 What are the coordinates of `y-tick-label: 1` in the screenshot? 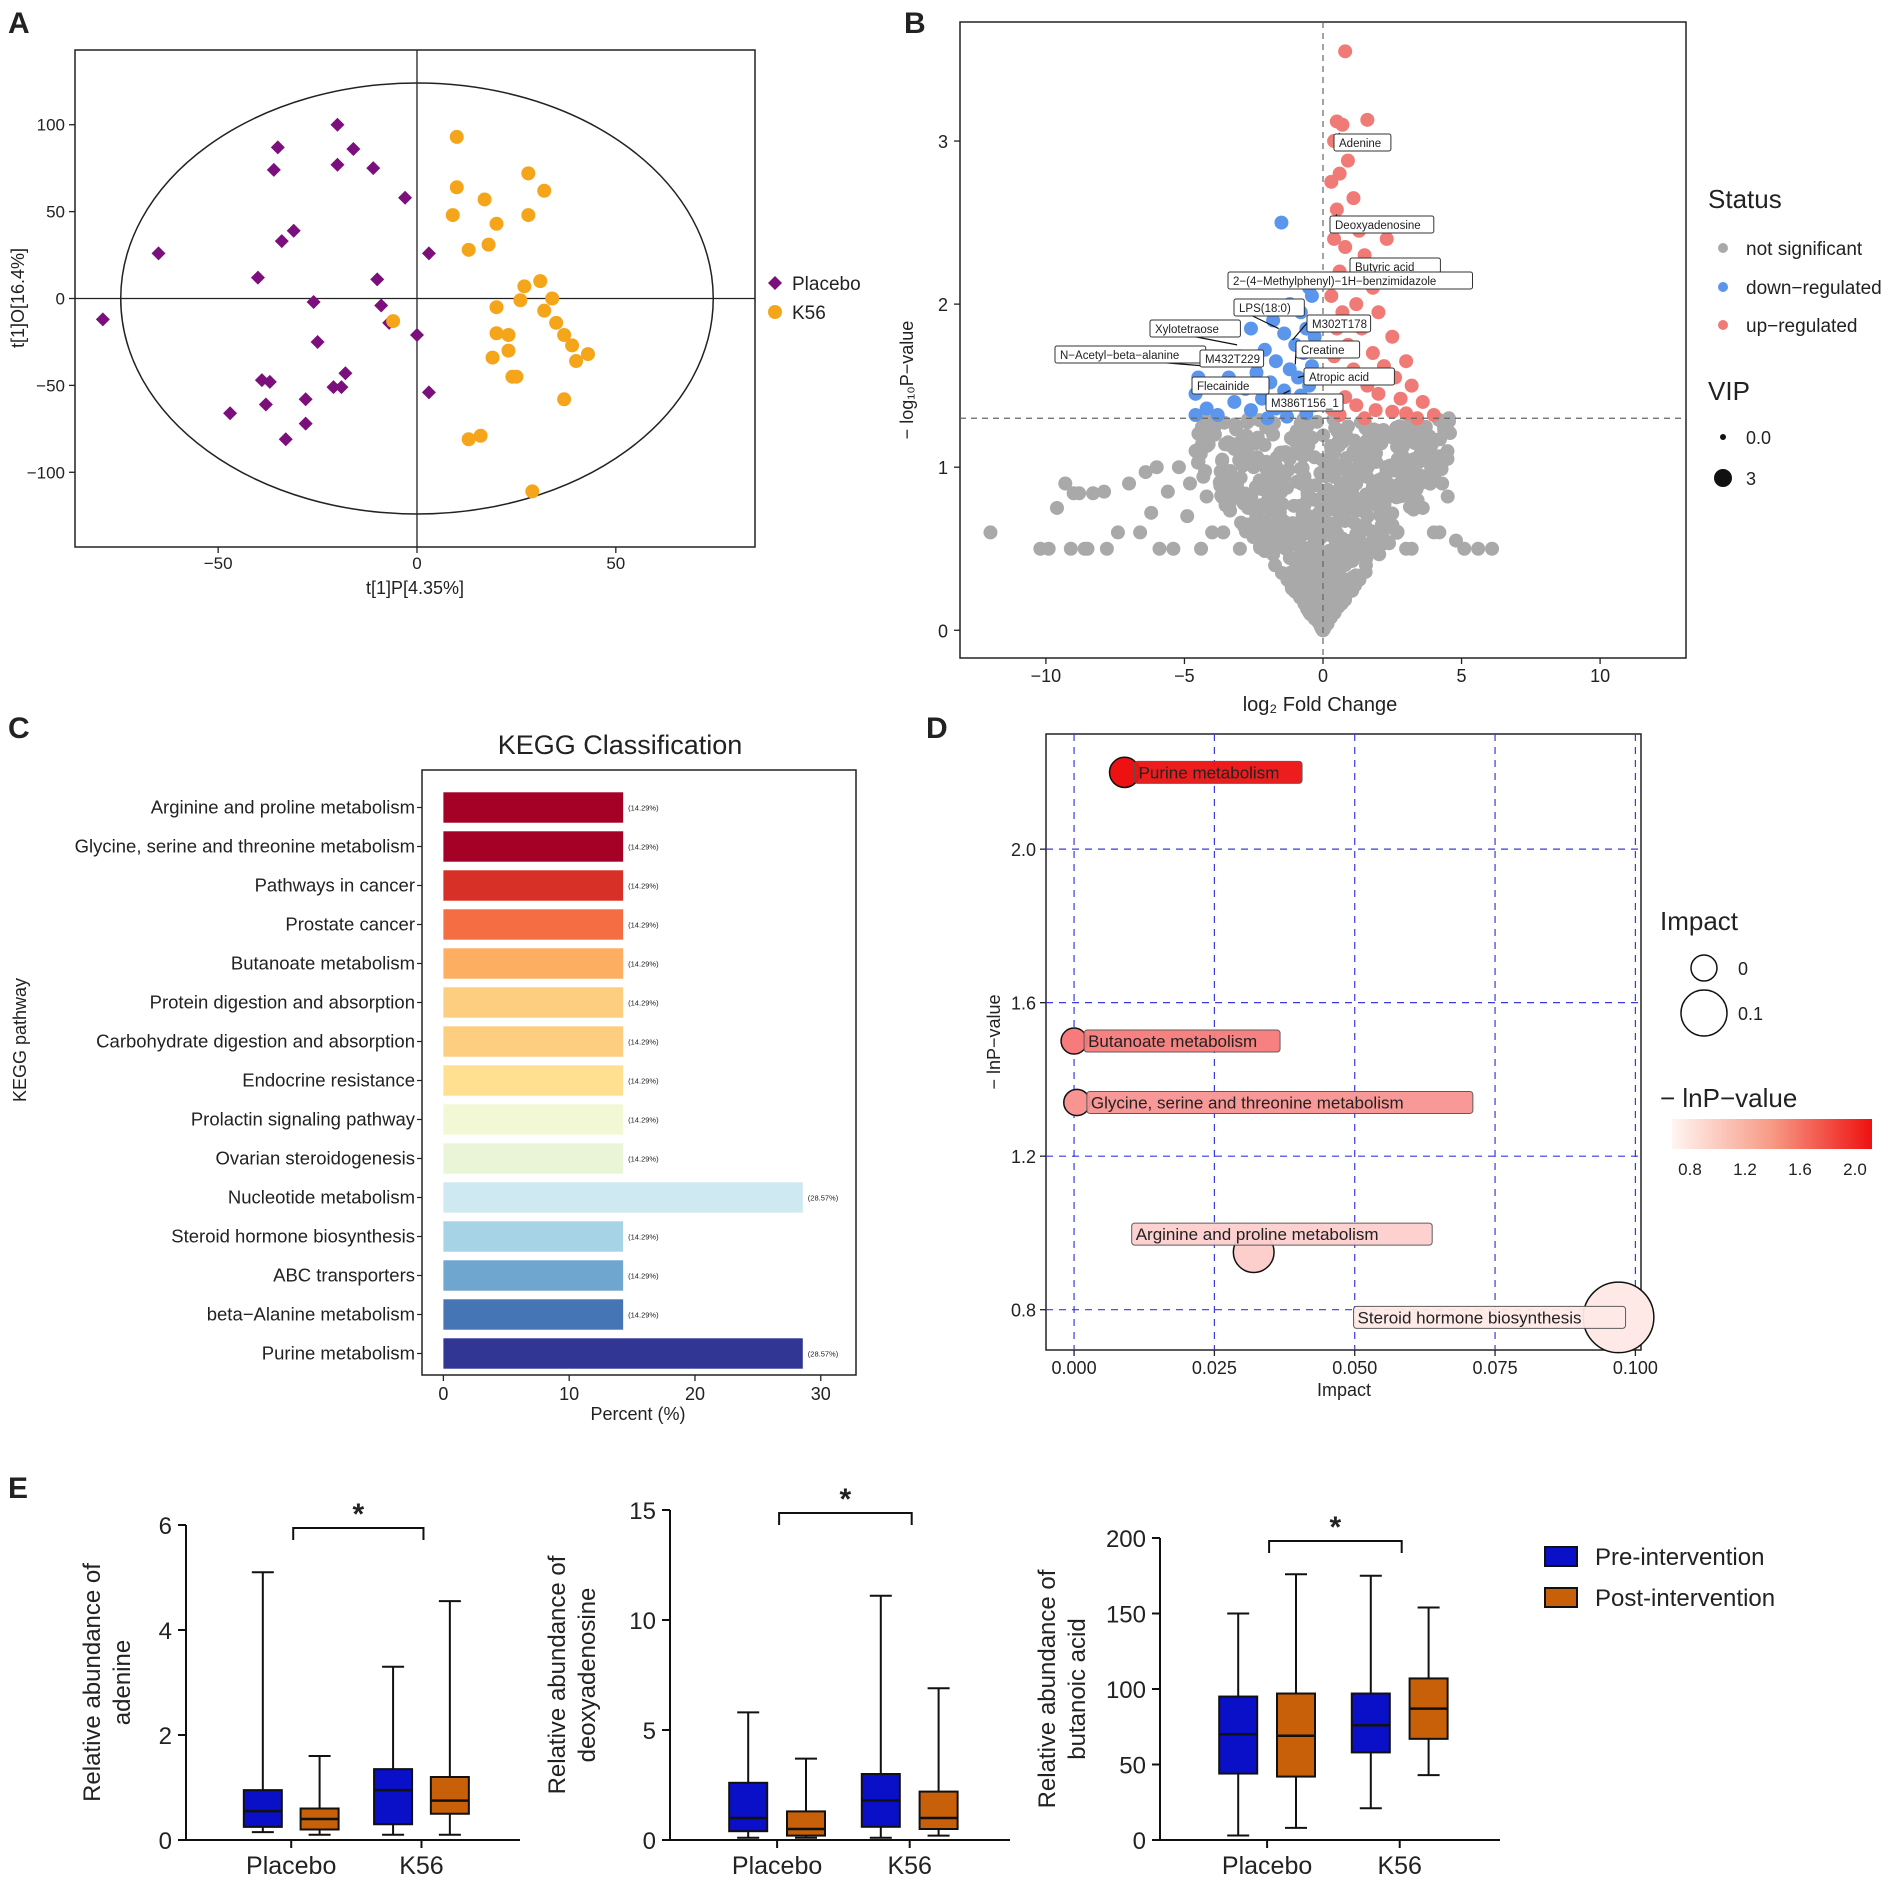 It's located at (943, 468).